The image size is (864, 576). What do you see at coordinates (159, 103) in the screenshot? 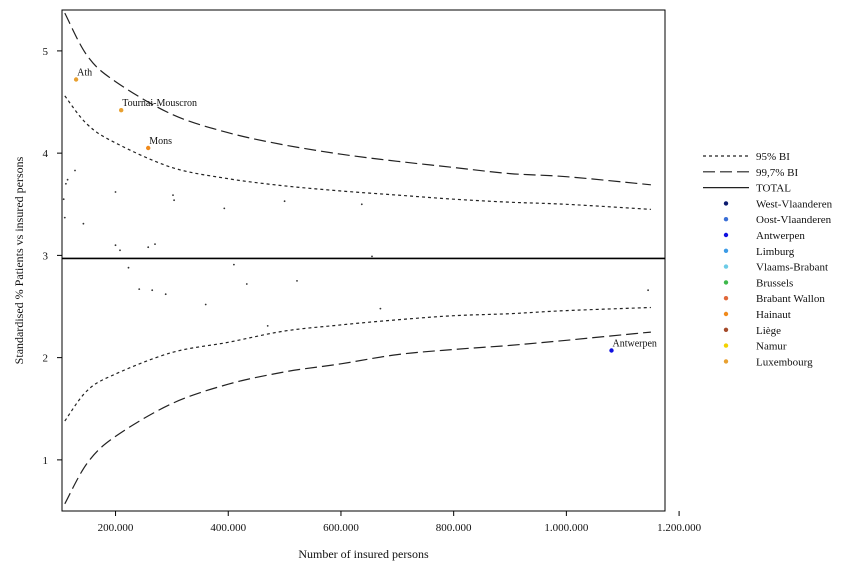
I see `point-label: Tournai-Mouscron` at bounding box center [159, 103].